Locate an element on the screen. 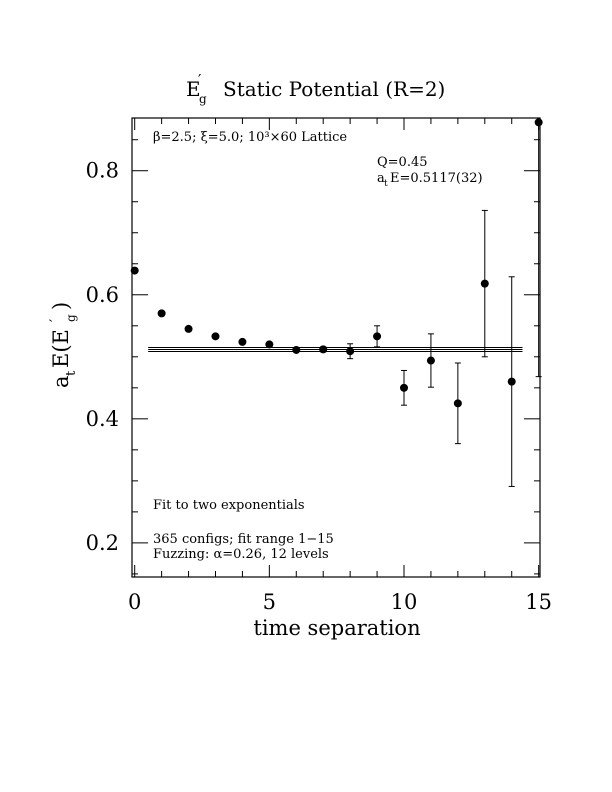 The height and width of the screenshot is (792, 612). y-axis-label-prime: ′ is located at coordinates (56, 320).